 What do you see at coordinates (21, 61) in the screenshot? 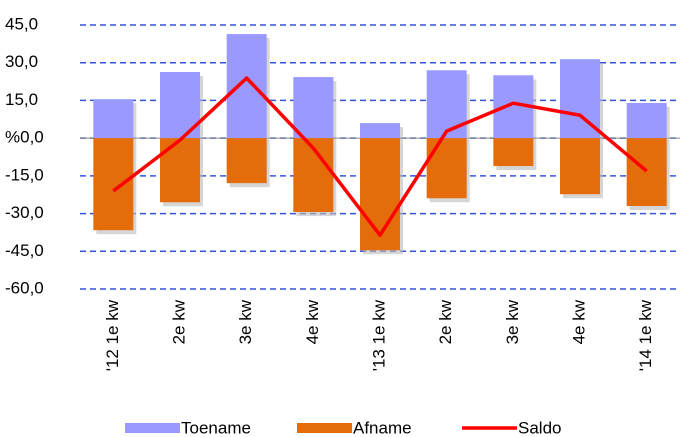
I see `y-tick-label: 30,0` at bounding box center [21, 61].